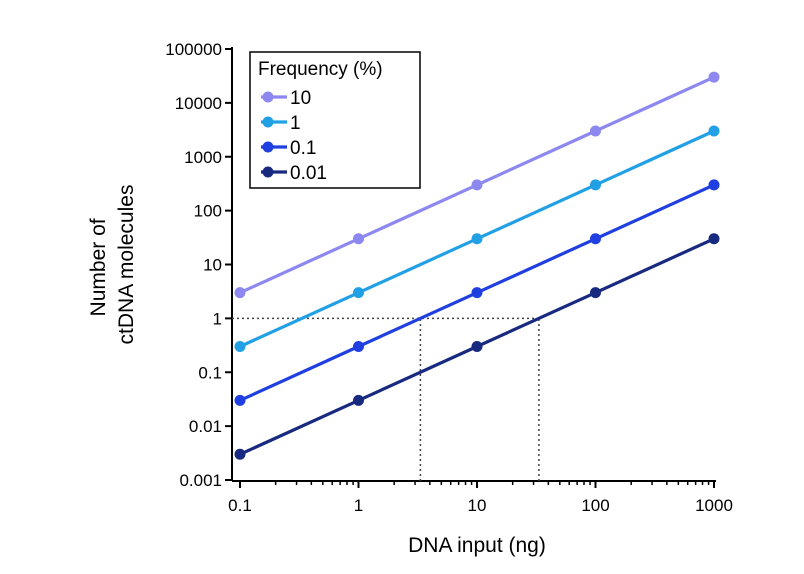 Image resolution: width=804 pixels, height=574 pixels. Describe the element at coordinates (477, 545) in the screenshot. I see `x-axis-title: DNA input (ng)` at that location.